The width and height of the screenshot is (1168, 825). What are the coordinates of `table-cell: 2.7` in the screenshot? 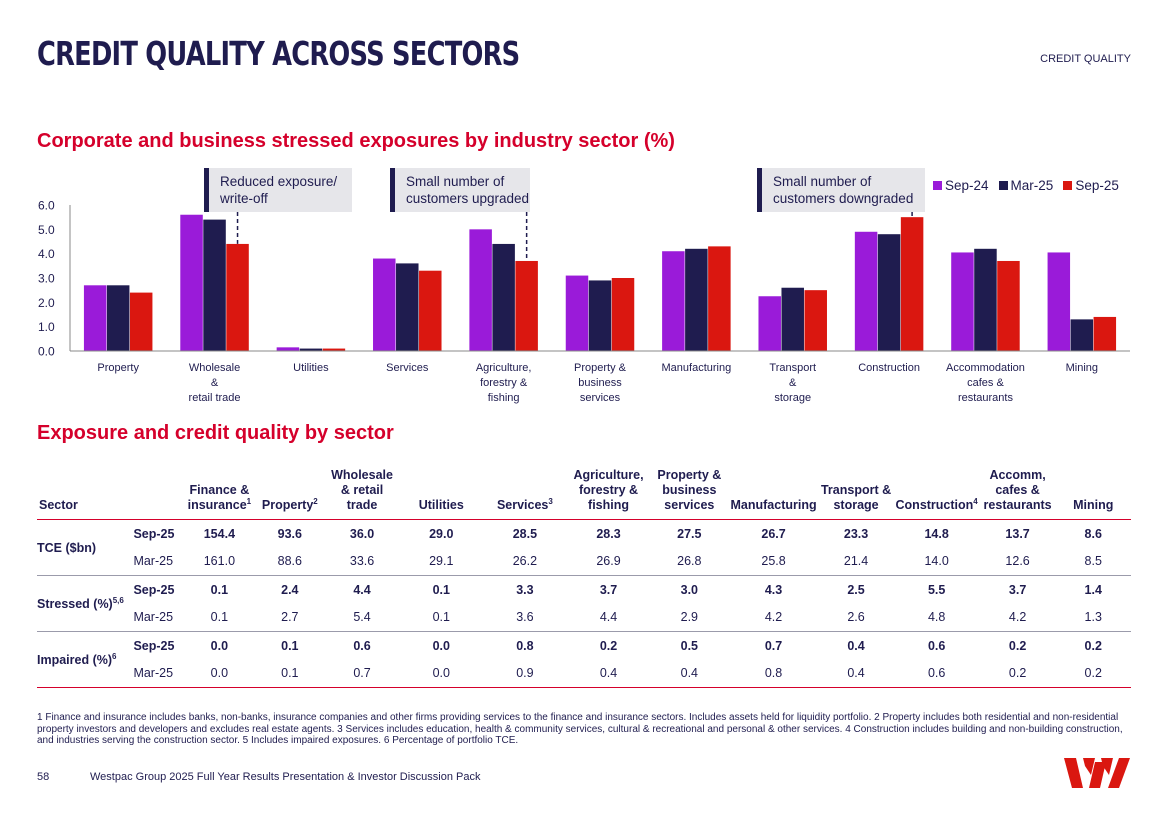 It's located at (290, 617).